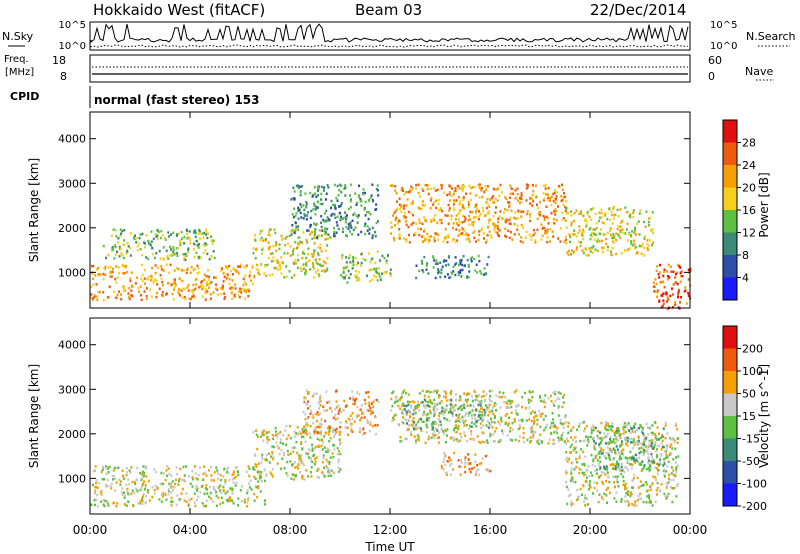  What do you see at coordinates (751, 461) in the screenshot?
I see `colorbar-tick-label: -50` at bounding box center [751, 461].